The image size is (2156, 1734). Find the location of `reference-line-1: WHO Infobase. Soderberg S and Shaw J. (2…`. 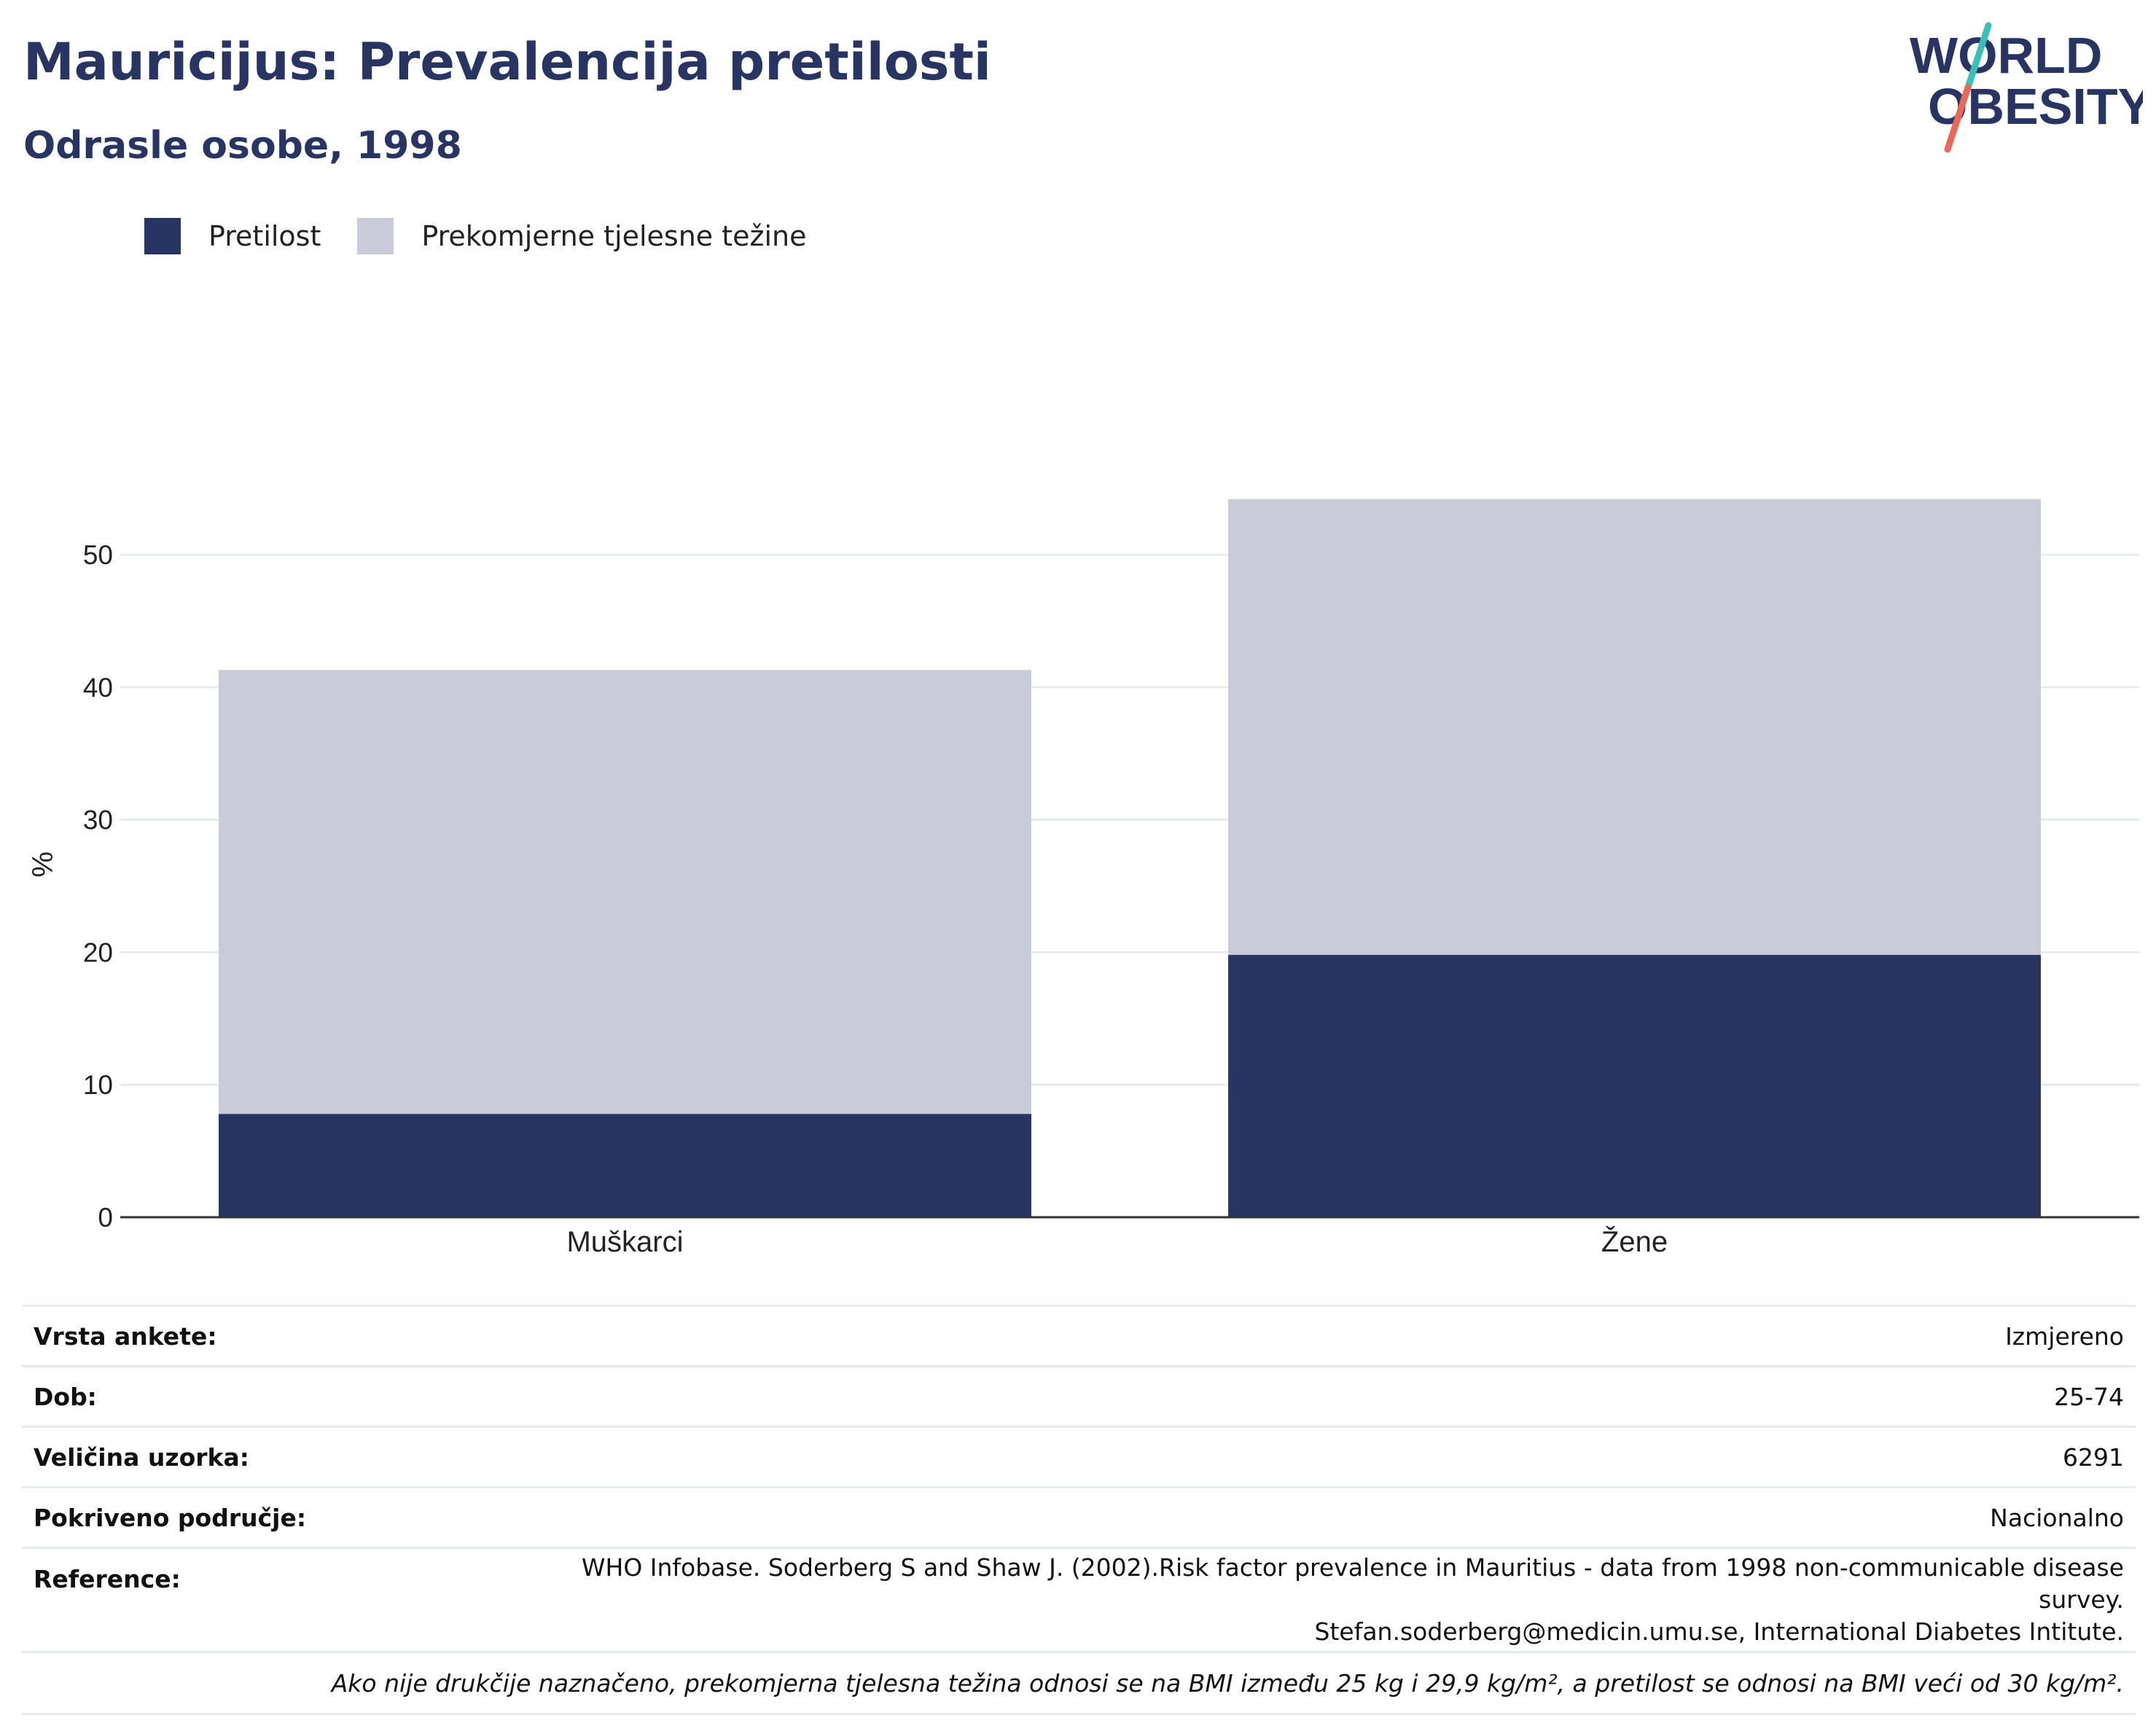

reference-line-1: WHO Infobase. Soderberg S and Shaw J. (2… is located at coordinates (1352, 1583).